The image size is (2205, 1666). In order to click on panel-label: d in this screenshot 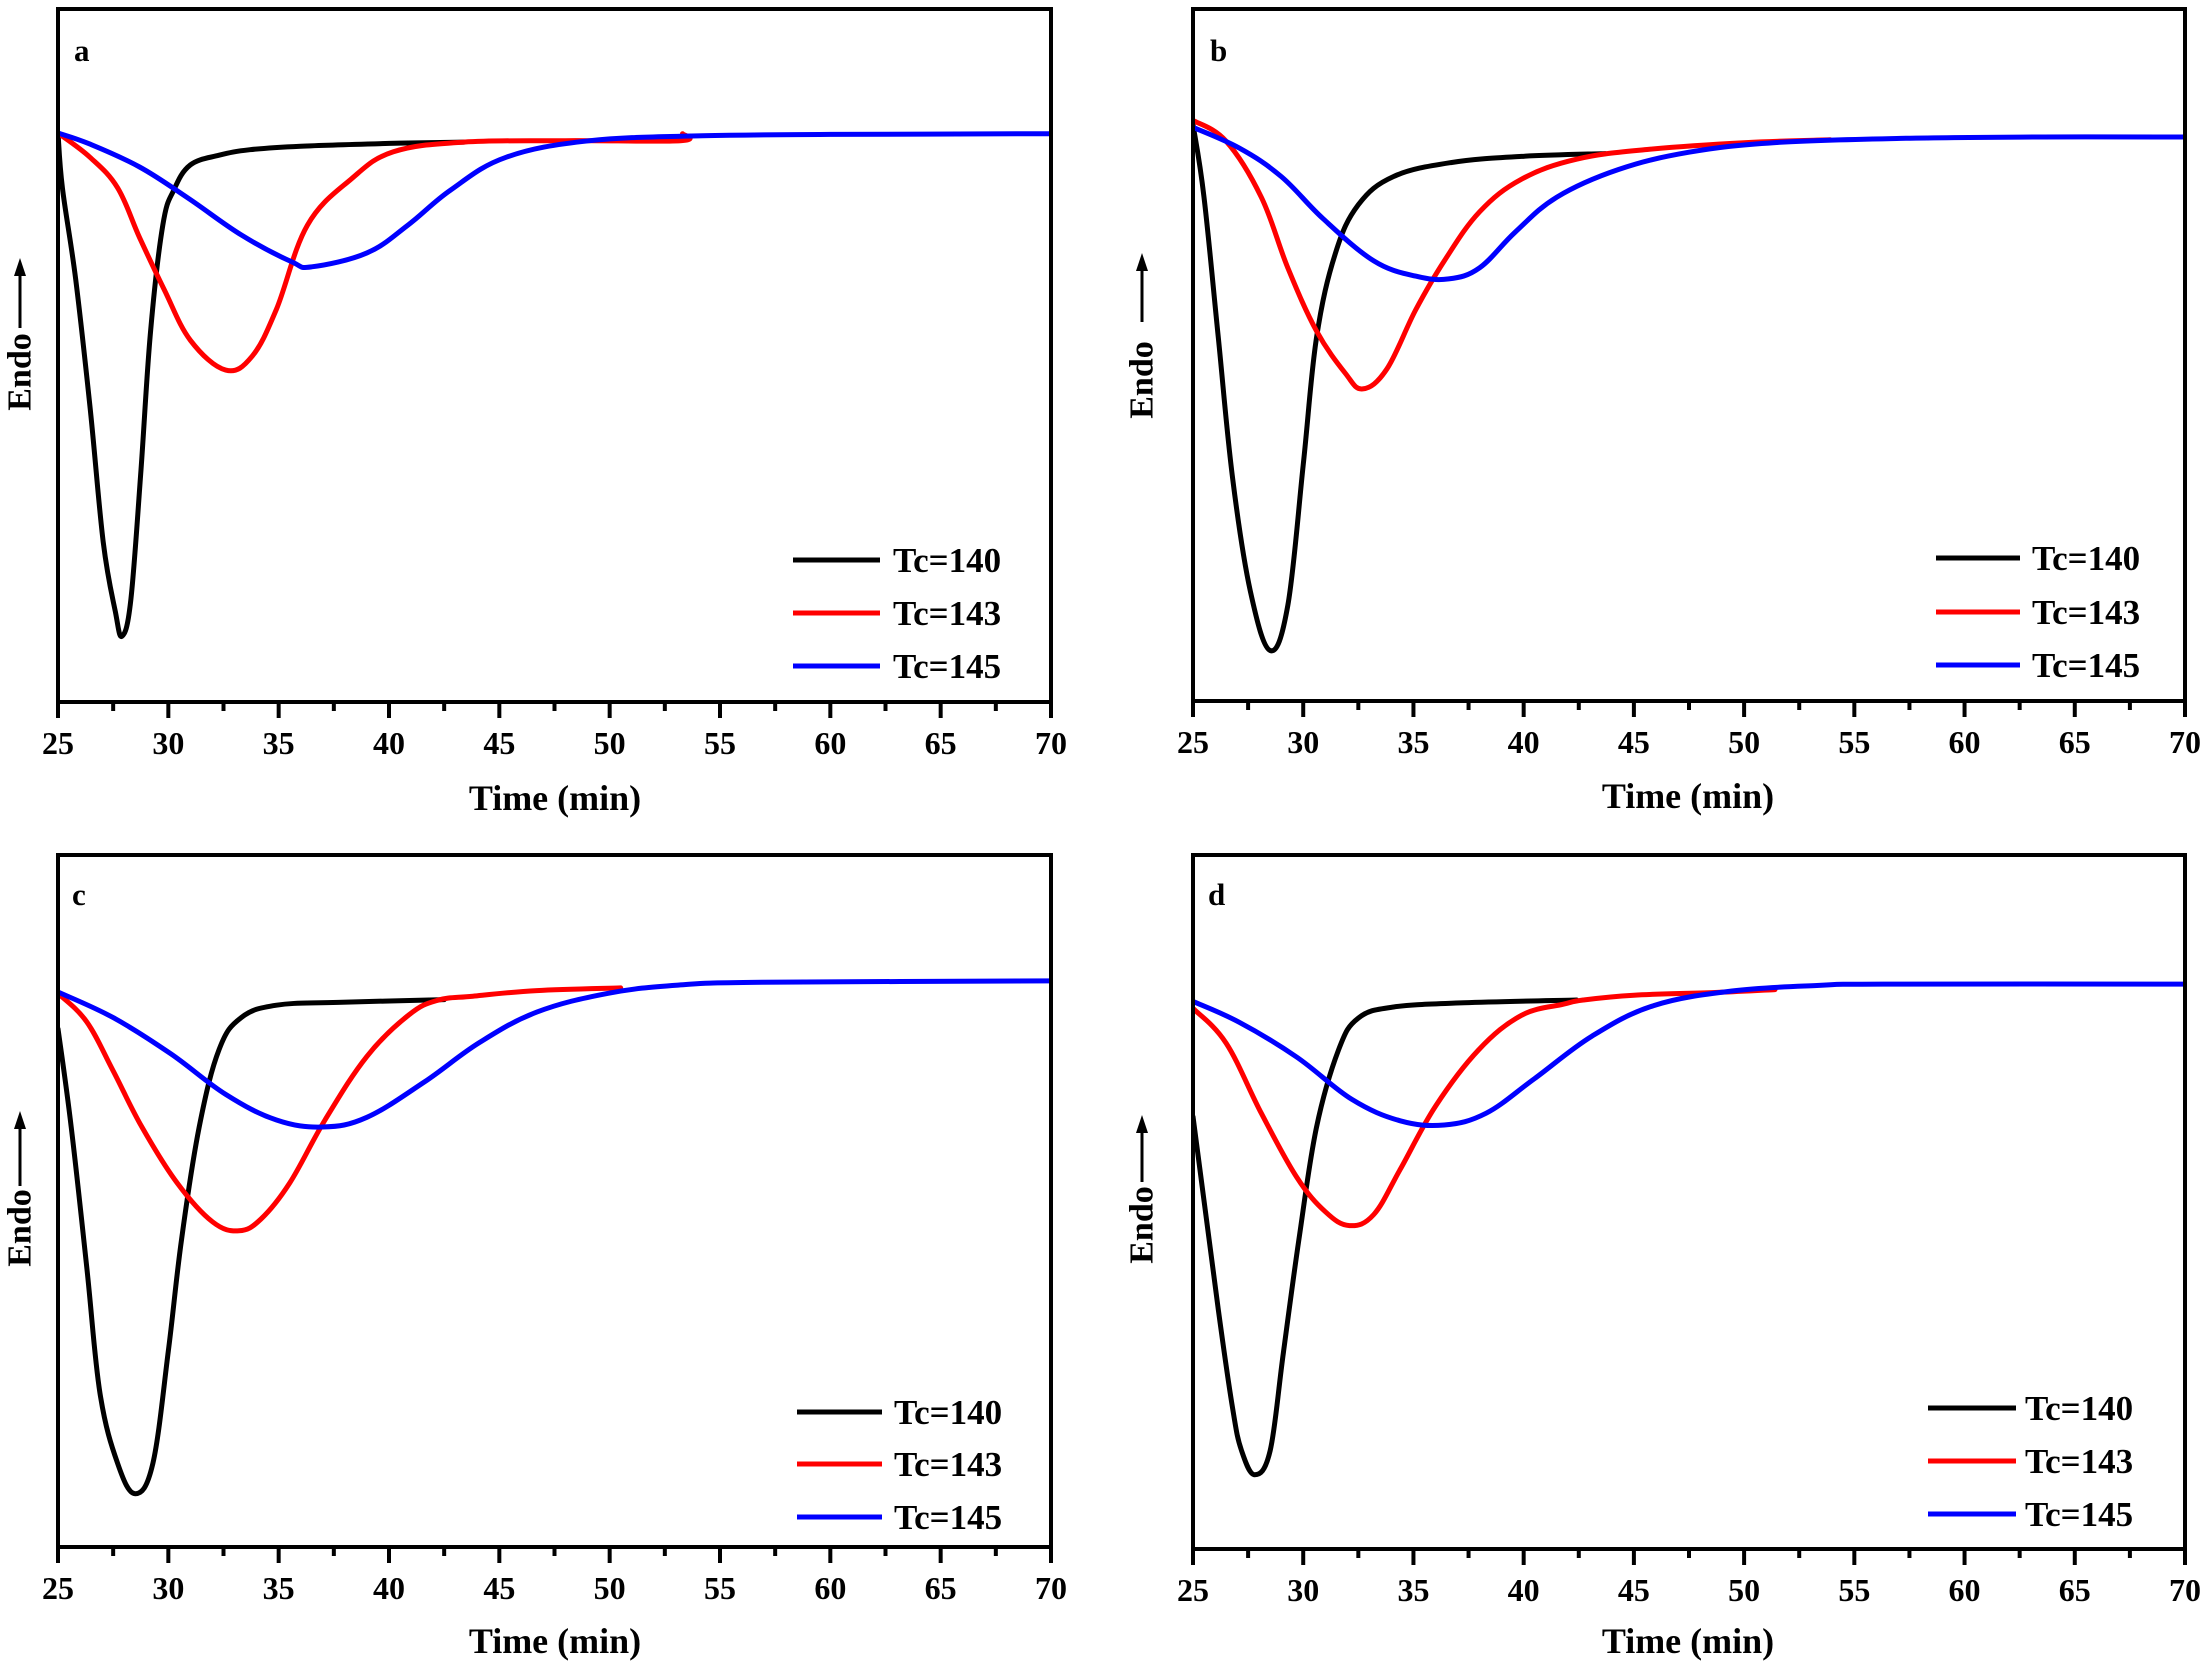, I will do `click(1216, 894)`.